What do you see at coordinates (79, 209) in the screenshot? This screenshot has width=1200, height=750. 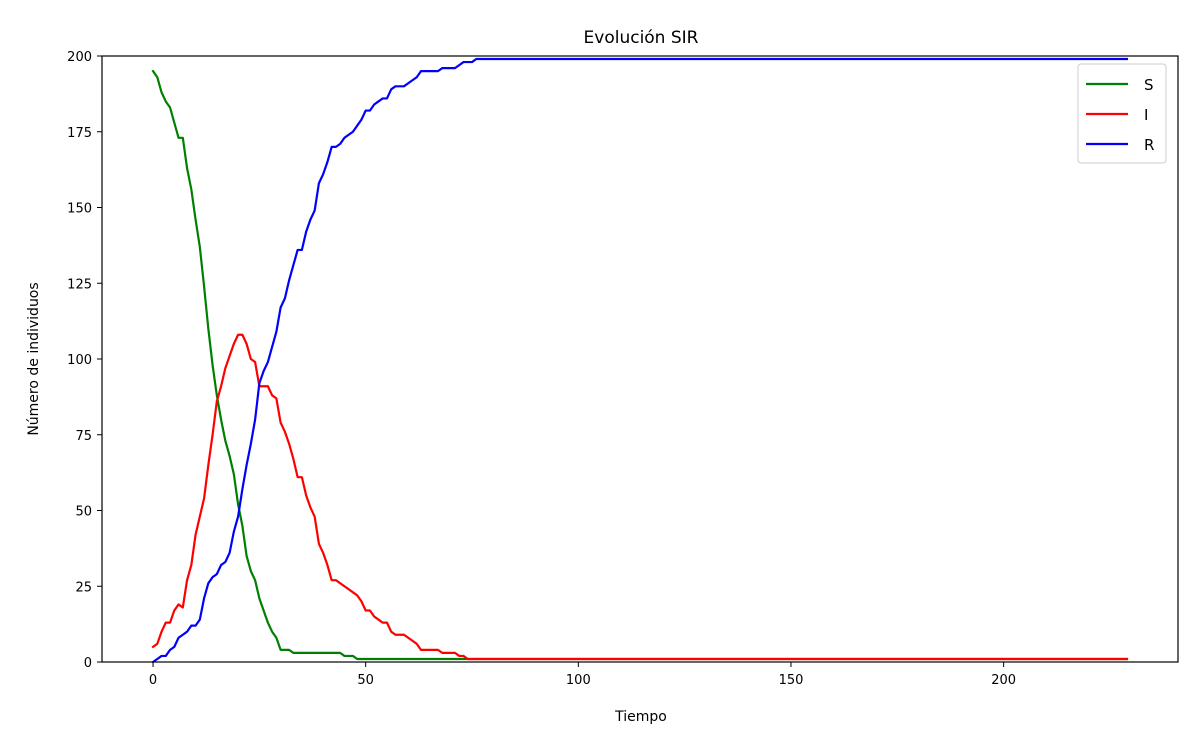 I see `y-tick-label: 150` at bounding box center [79, 209].